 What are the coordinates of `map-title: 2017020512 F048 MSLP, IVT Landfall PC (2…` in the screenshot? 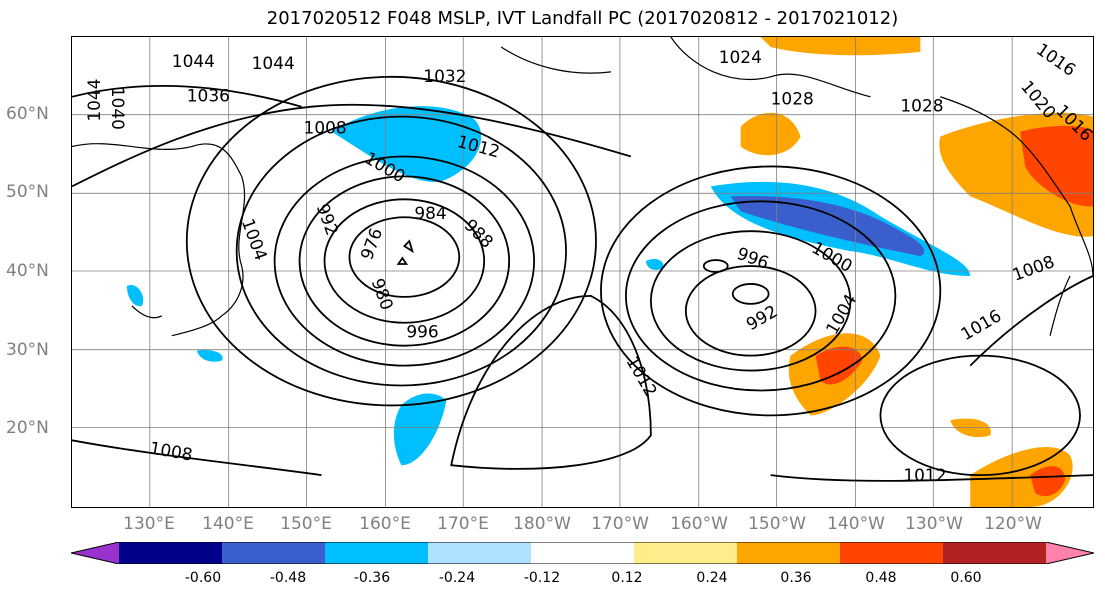 It's located at (582, 18).